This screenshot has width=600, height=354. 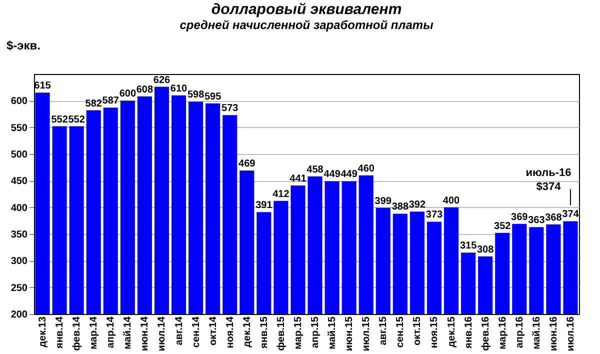 I want to click on data-label: 374, so click(x=571, y=214).